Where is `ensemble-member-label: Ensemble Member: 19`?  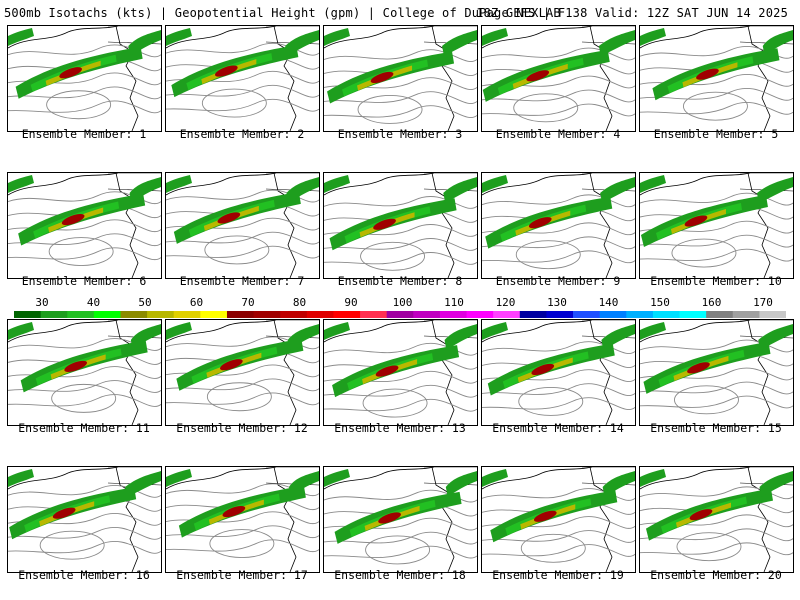 ensemble-member-label: Ensemble Member: 19 is located at coordinates (558, 575).